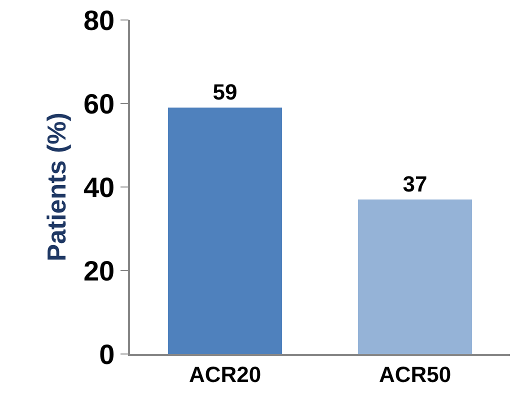 Image resolution: width=515 pixels, height=404 pixels. Describe the element at coordinates (415, 184) in the screenshot. I see `data-label: 37` at that location.